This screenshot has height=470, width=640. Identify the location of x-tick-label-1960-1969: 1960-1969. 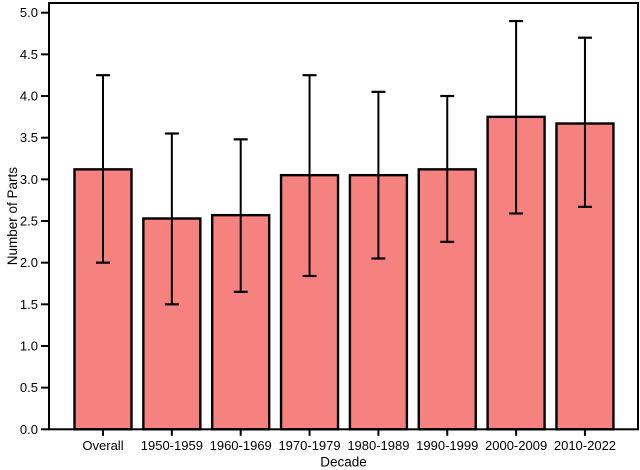
(241, 445).